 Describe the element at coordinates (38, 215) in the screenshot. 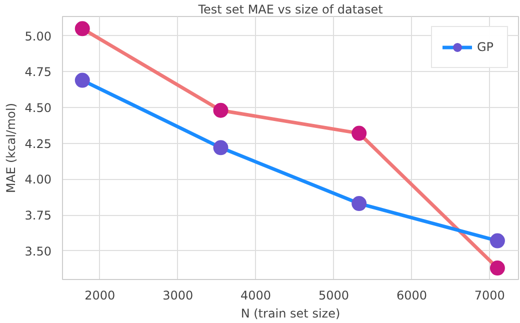

I see `y-tick-label: 3.75` at that location.